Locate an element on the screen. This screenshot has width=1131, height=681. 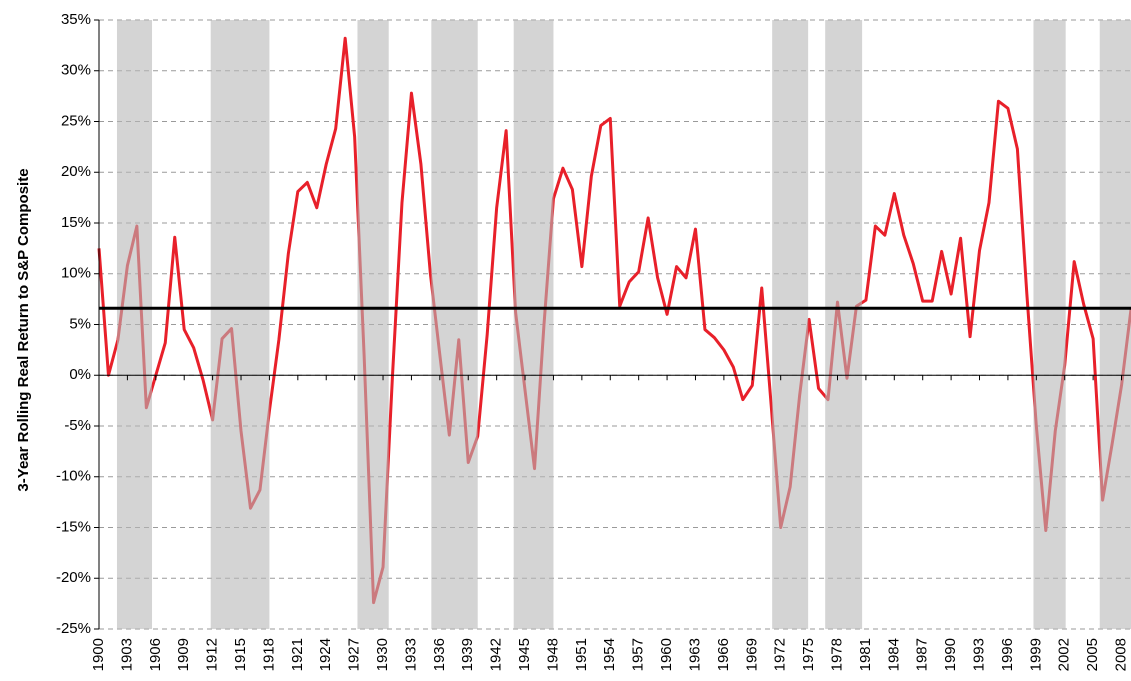
x-tick-label: 1909 is located at coordinates (183, 654).